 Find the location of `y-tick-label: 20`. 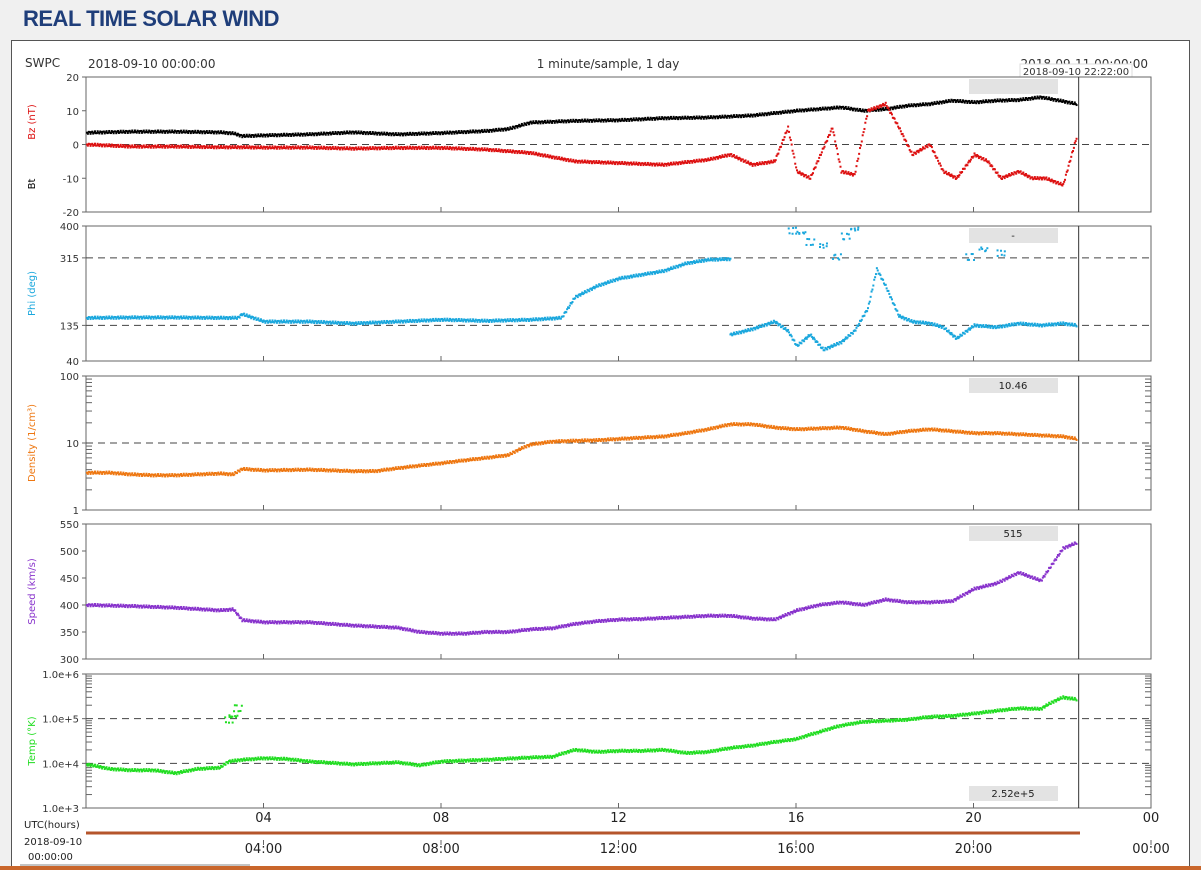

y-tick-label: 20 is located at coordinates (72, 78).